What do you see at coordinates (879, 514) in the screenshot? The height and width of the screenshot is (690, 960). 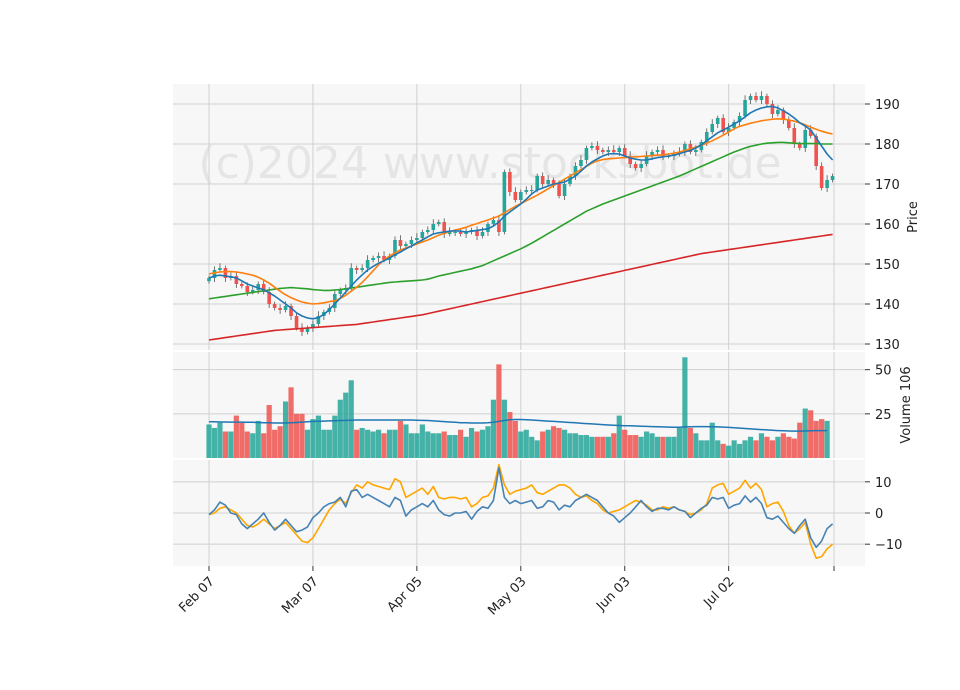 I see `oscillator-ytick-label: 0` at bounding box center [879, 514].